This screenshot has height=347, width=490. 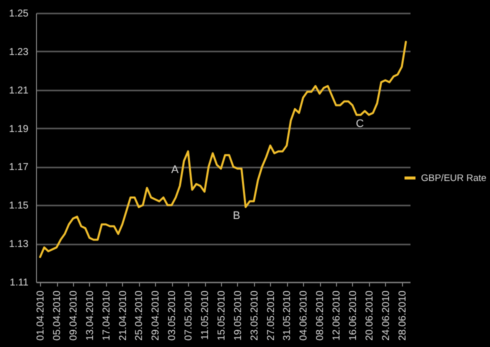 What do you see at coordinates (189, 315) in the screenshot?
I see `x-tick-label: 07.05.2010` at bounding box center [189, 315].